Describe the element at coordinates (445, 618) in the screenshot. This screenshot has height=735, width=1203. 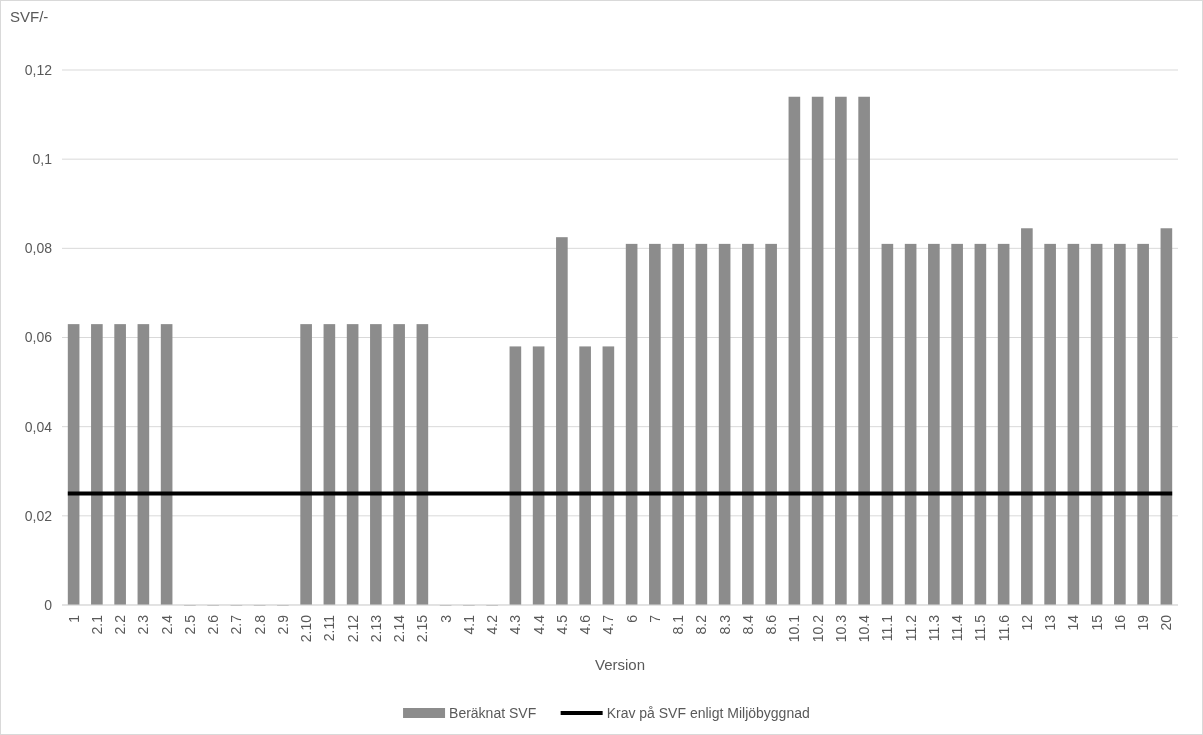
I see `x-tick-label: 3` at that location.